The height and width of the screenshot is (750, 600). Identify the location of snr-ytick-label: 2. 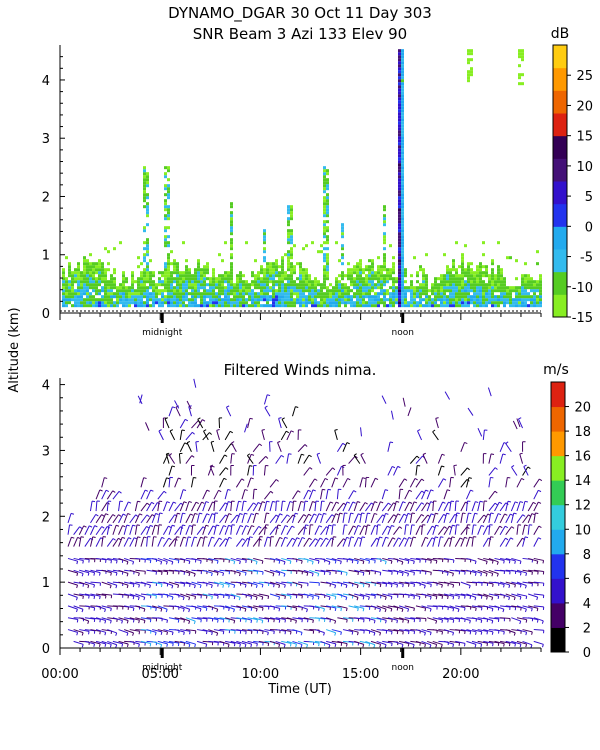
(46, 197).